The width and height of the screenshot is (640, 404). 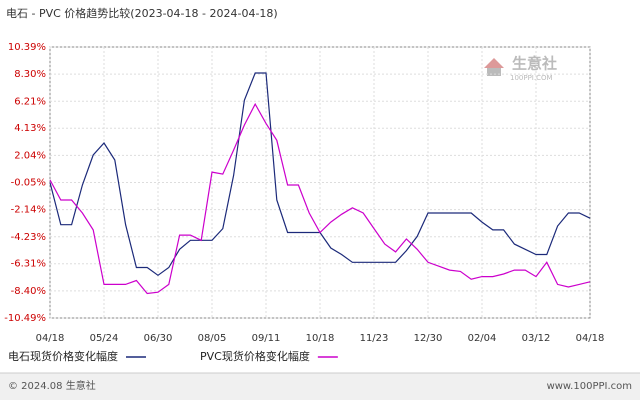 I want to click on y-tick-label: -0.05%, so click(x=28, y=183).